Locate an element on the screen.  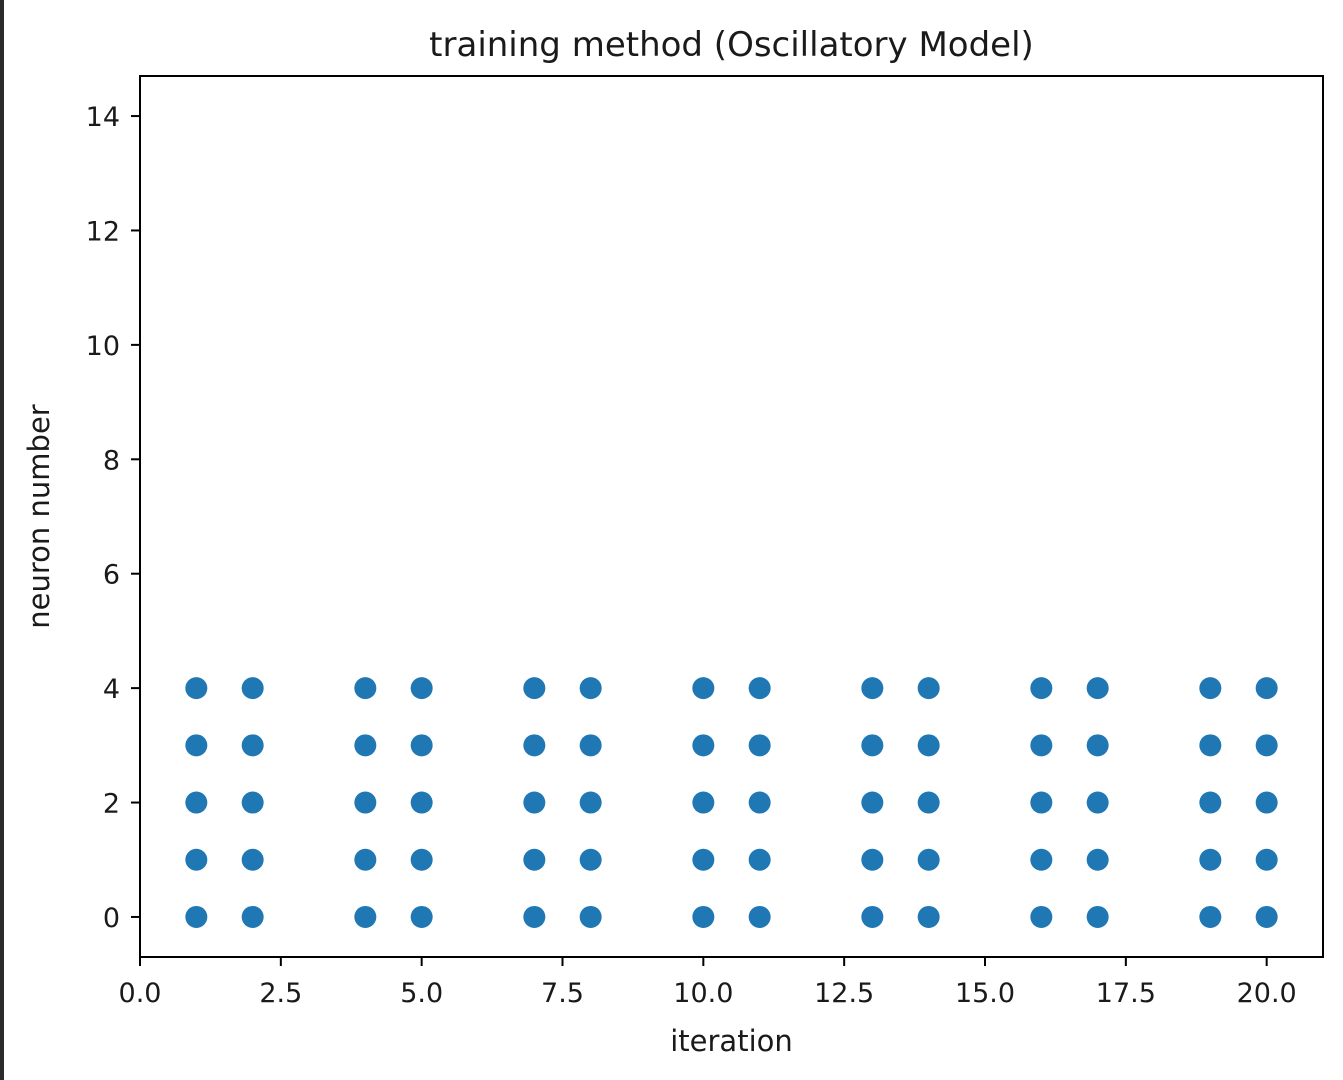
x-tick-label: 12.5 is located at coordinates (844, 993).